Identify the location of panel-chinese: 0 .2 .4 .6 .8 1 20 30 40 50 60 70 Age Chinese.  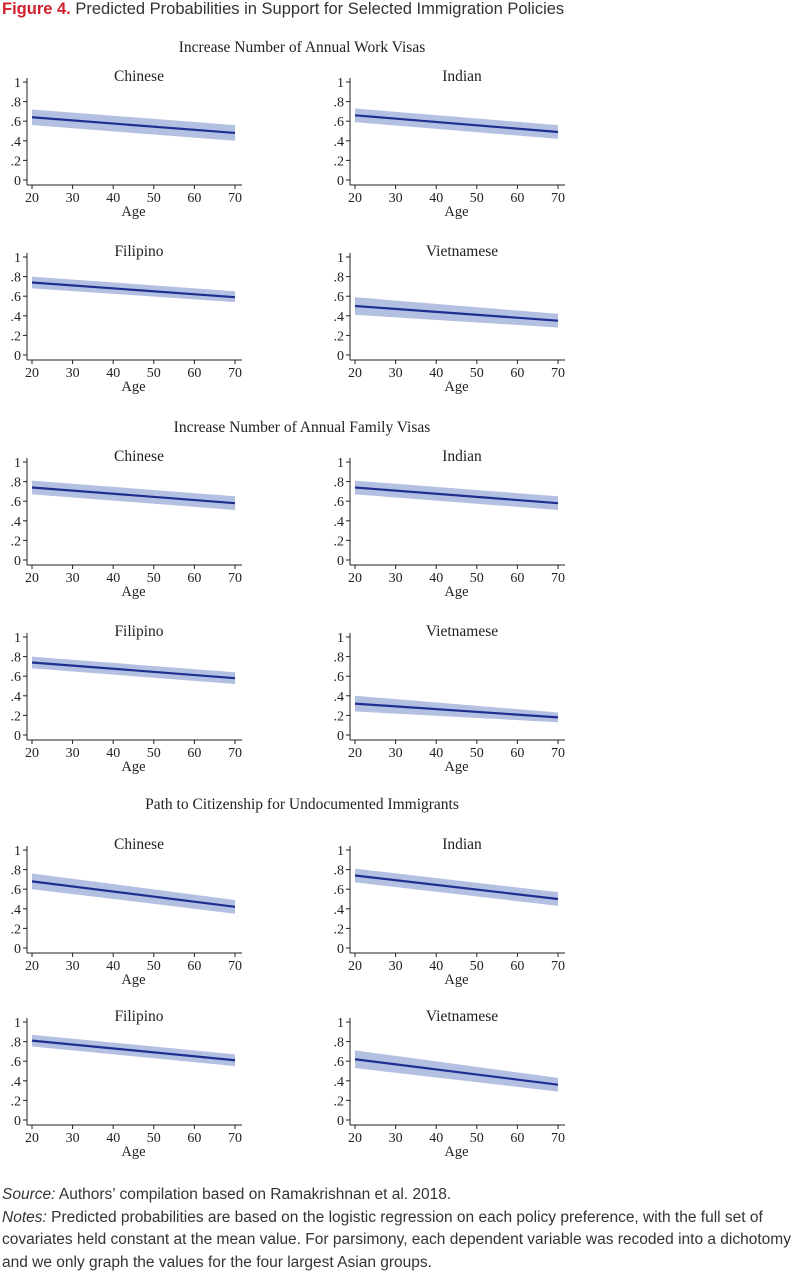
(126, 144).